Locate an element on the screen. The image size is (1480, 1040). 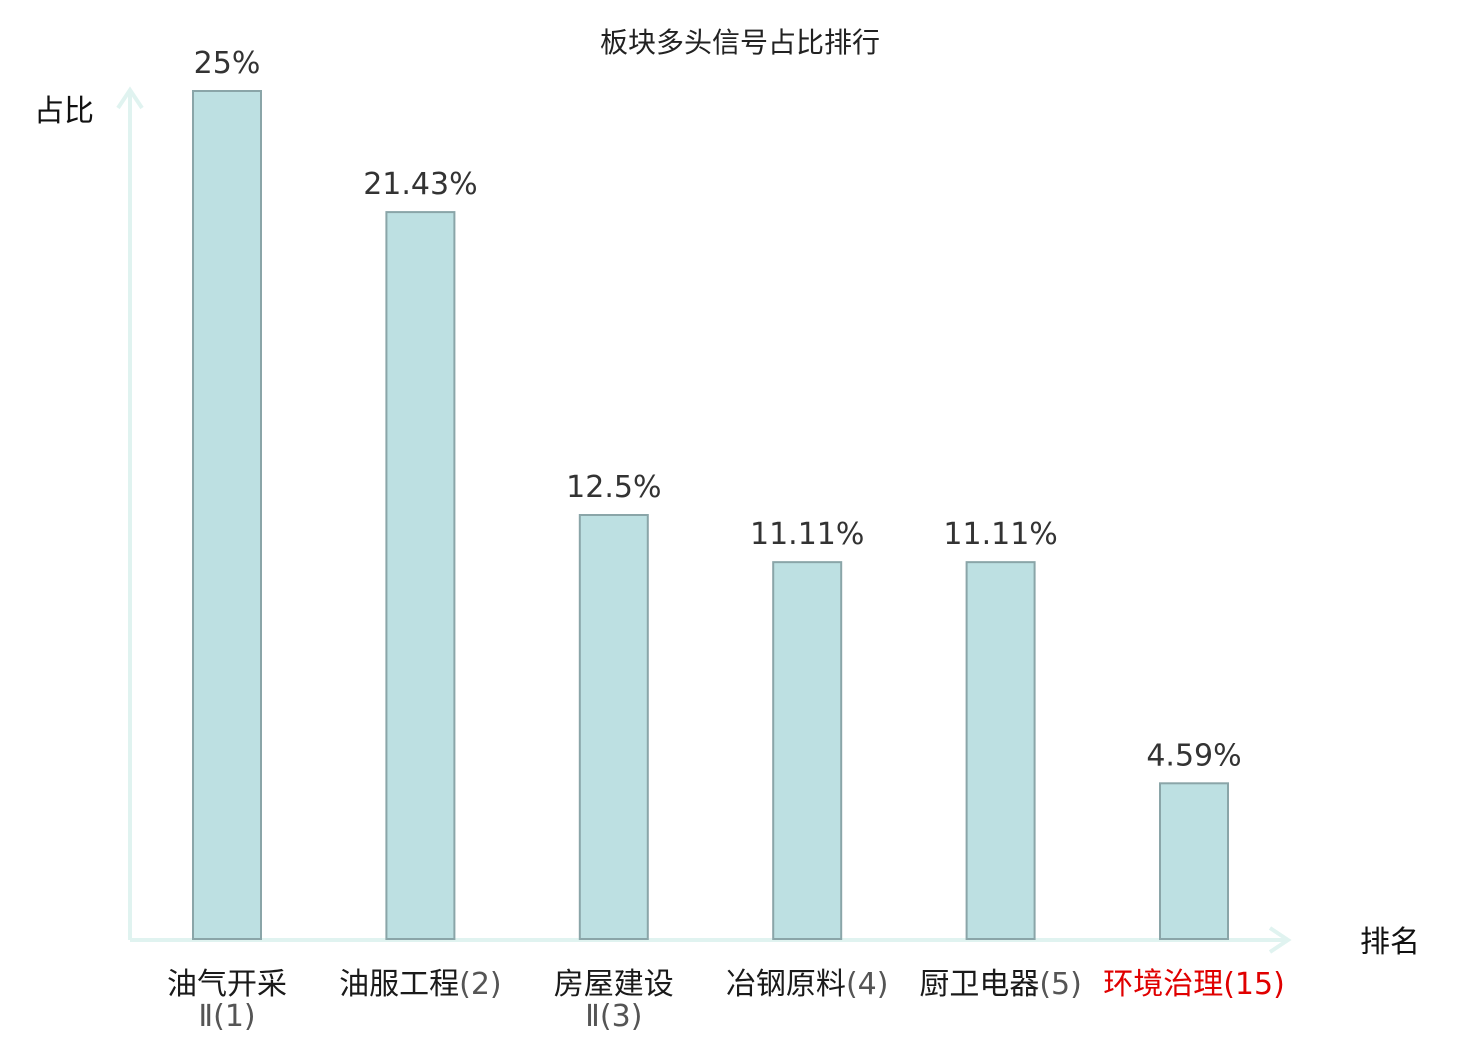
category-rank: Ⅱ(3) is located at coordinates (613, 1016).